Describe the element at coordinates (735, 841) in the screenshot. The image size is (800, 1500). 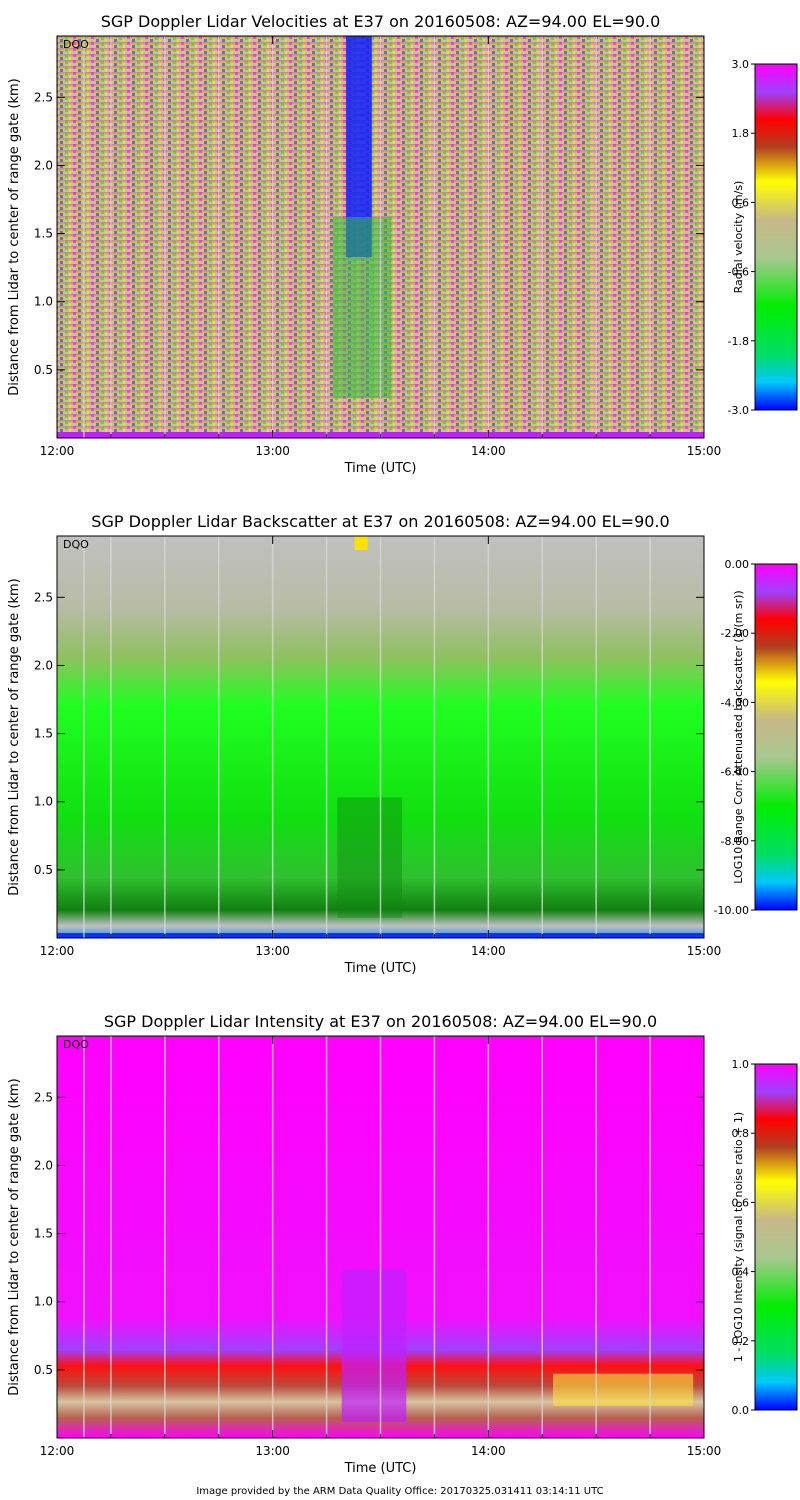
I see `colorbar-tick-label: -8.00` at that location.